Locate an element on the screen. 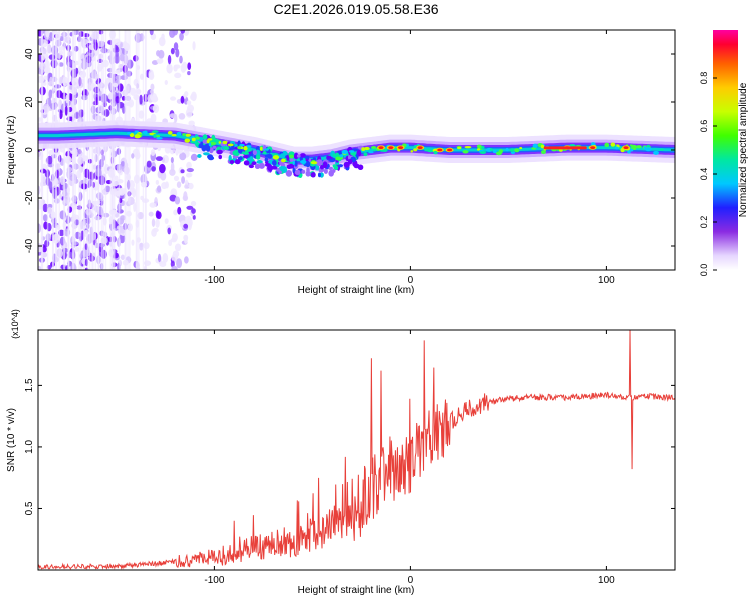  snr-scale-label: (x10^4) is located at coordinates (15, 324).